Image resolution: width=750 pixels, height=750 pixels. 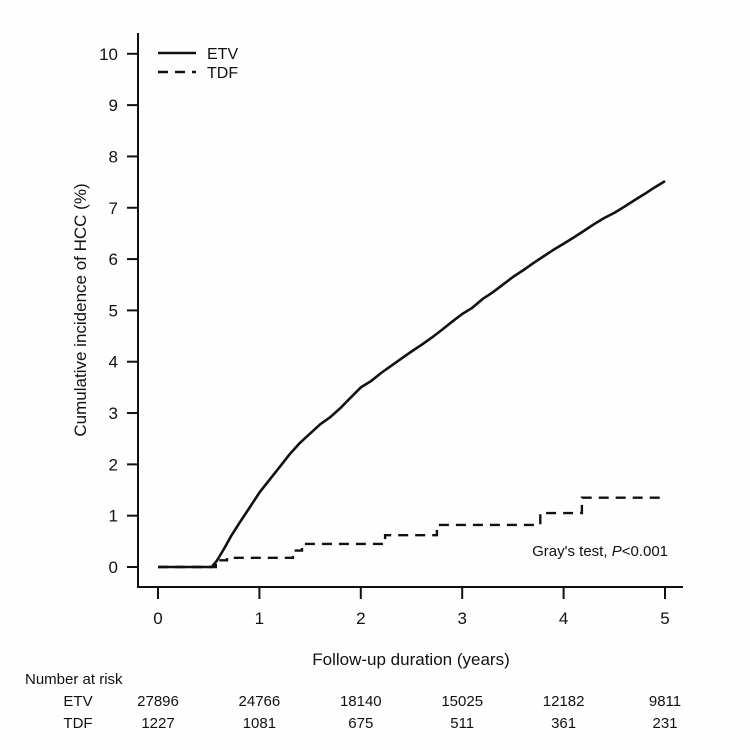 What do you see at coordinates (222, 73) in the screenshot?
I see `legend-tdf-label: TDF` at bounding box center [222, 73].